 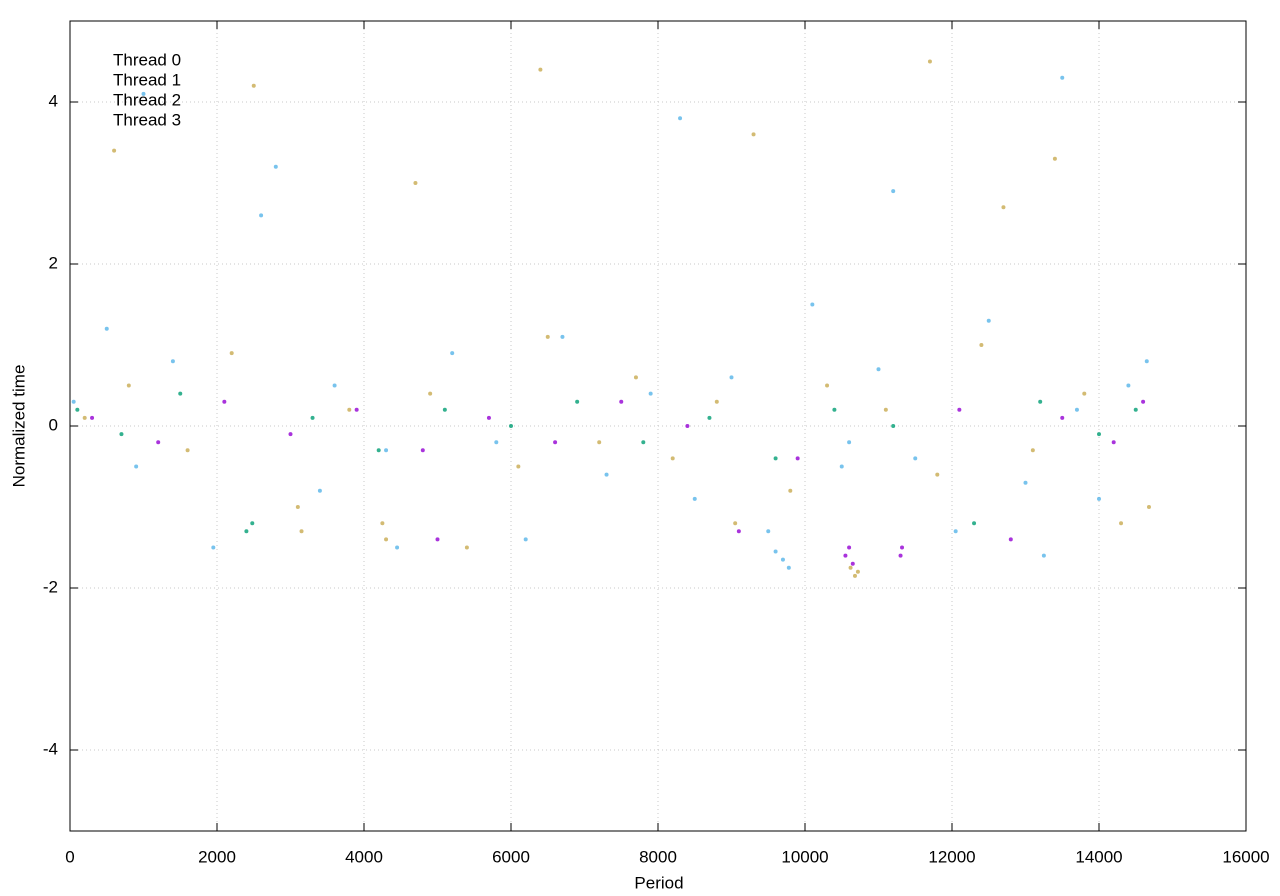 I want to click on y-tick-label: 0, so click(x=53, y=424).